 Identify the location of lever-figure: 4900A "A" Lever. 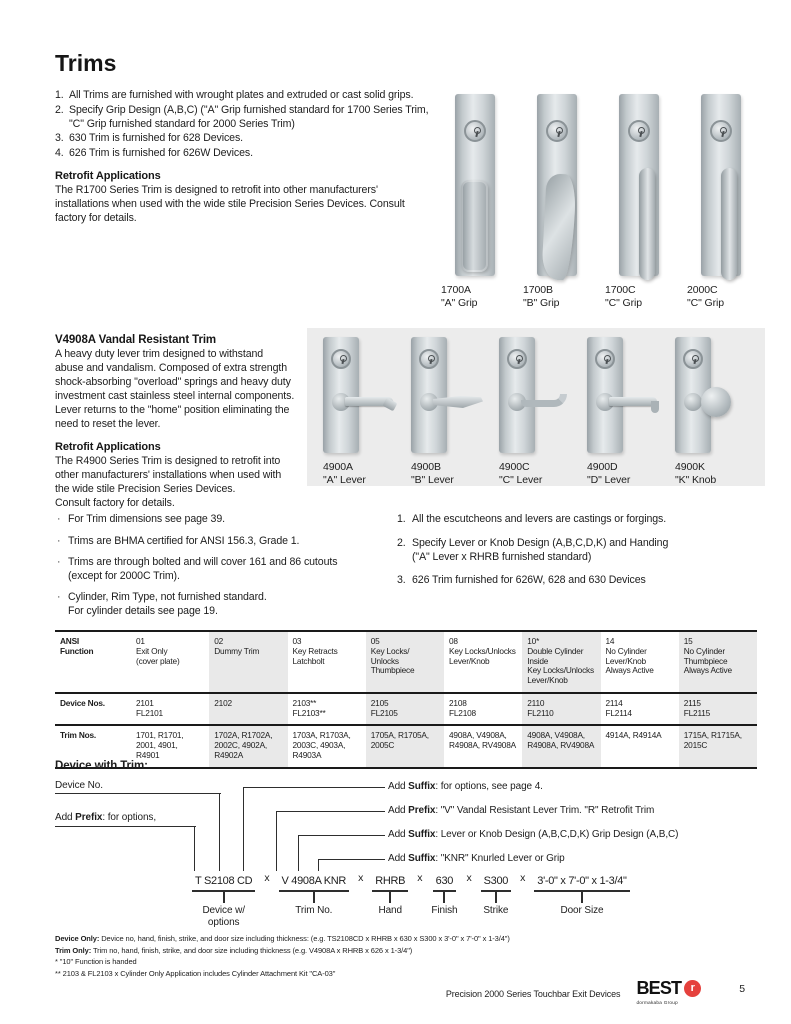
(367, 411).